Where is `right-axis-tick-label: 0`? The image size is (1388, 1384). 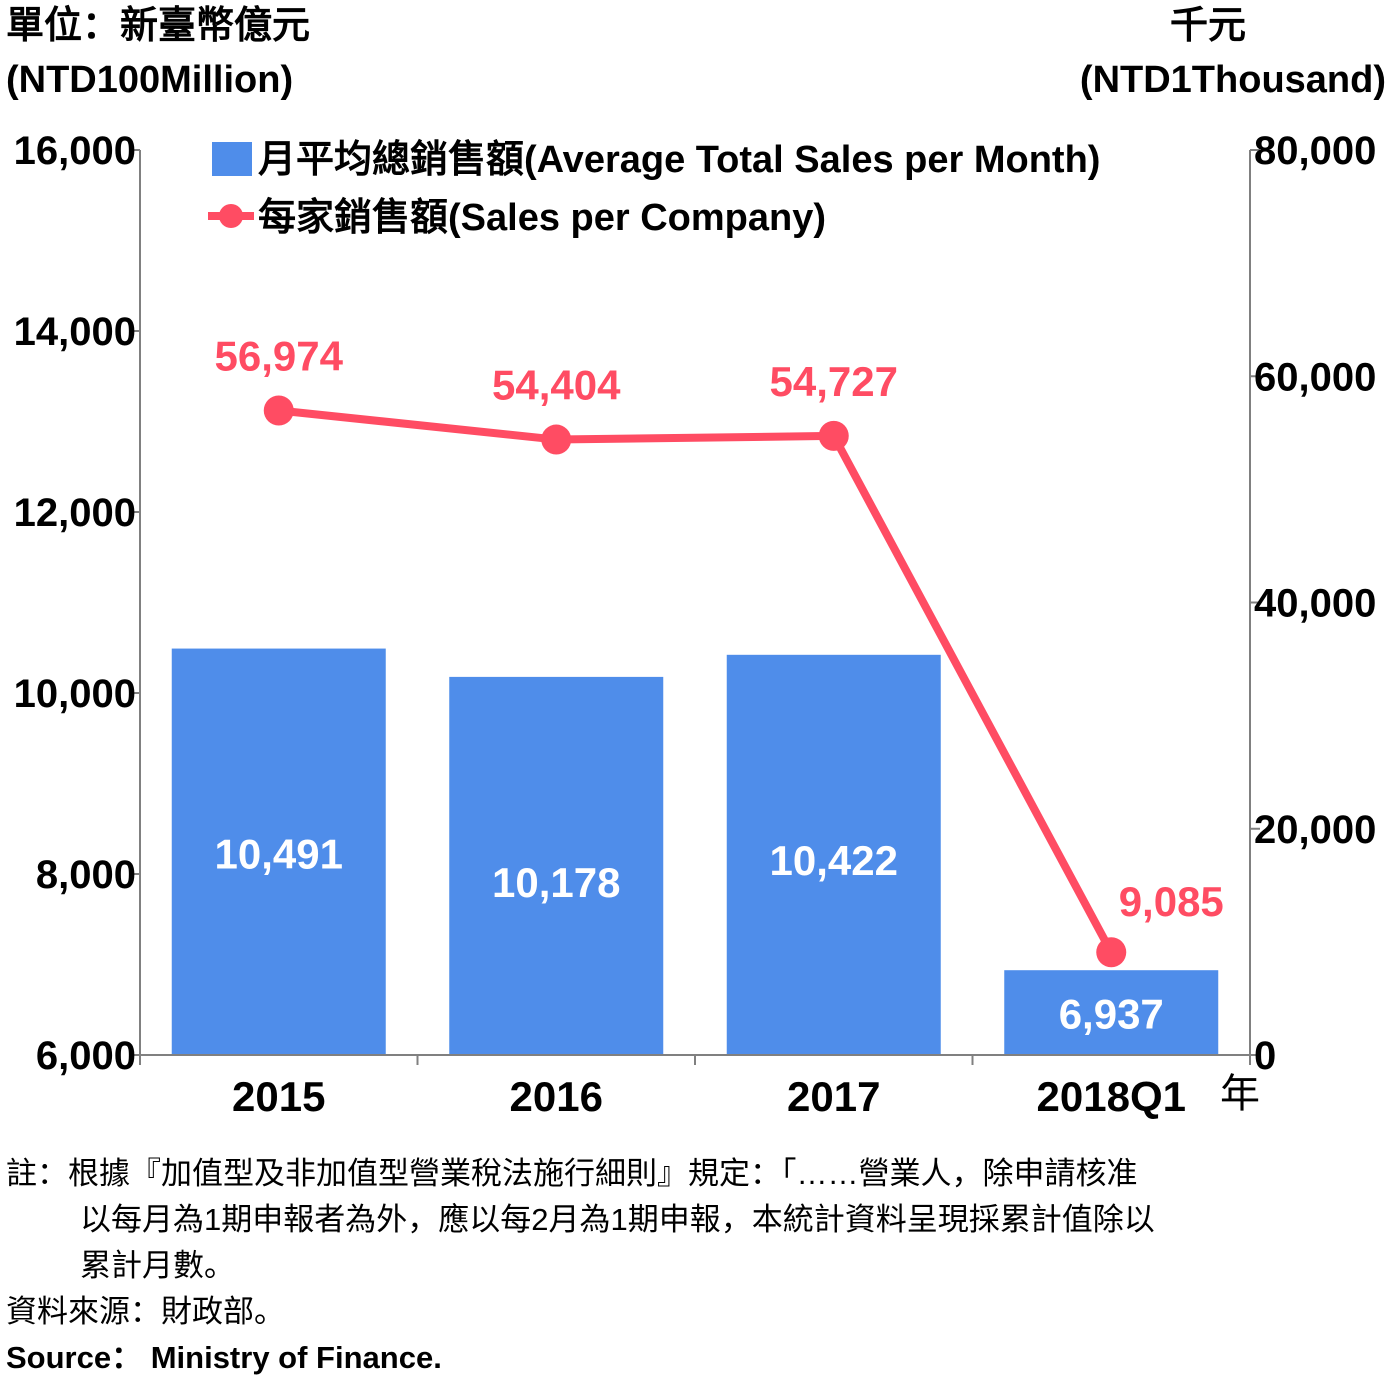
right-axis-tick-label: 0 is located at coordinates (1265, 1056).